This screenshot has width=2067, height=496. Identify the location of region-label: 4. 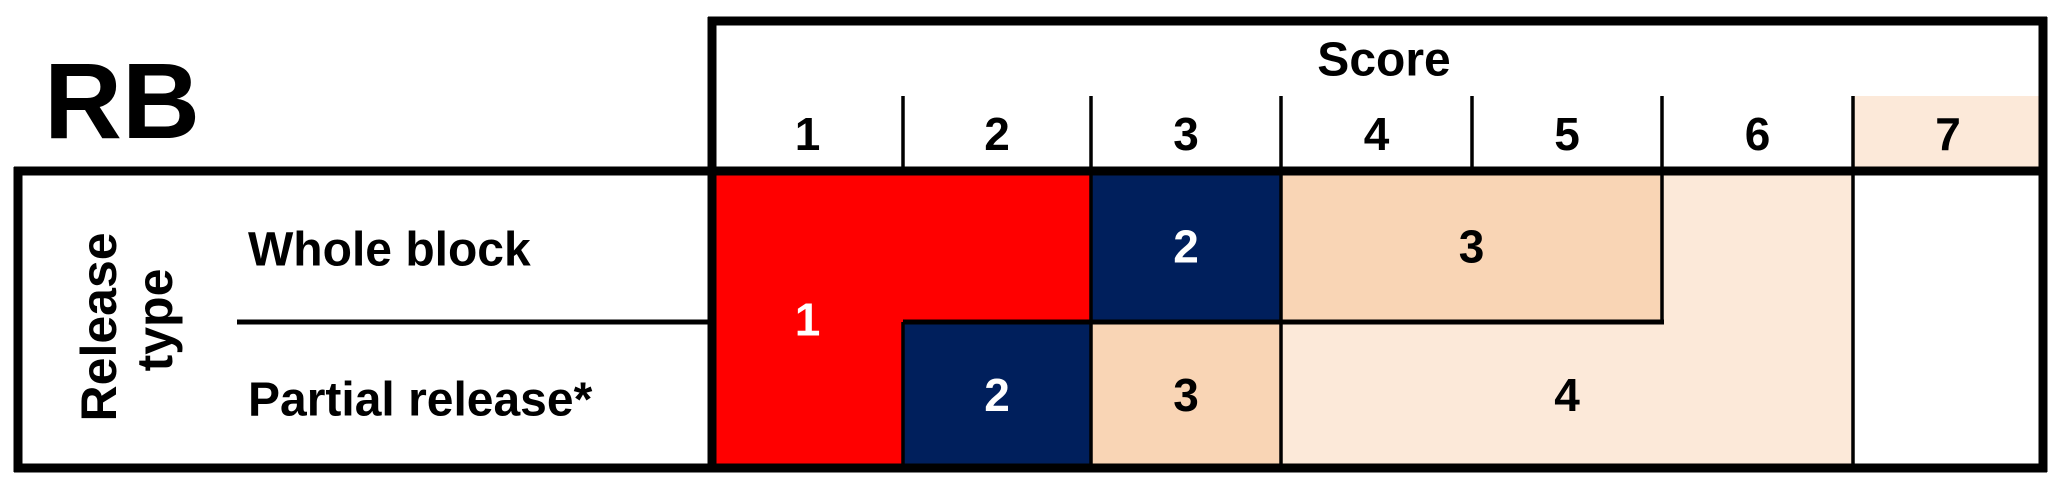
(1567, 395).